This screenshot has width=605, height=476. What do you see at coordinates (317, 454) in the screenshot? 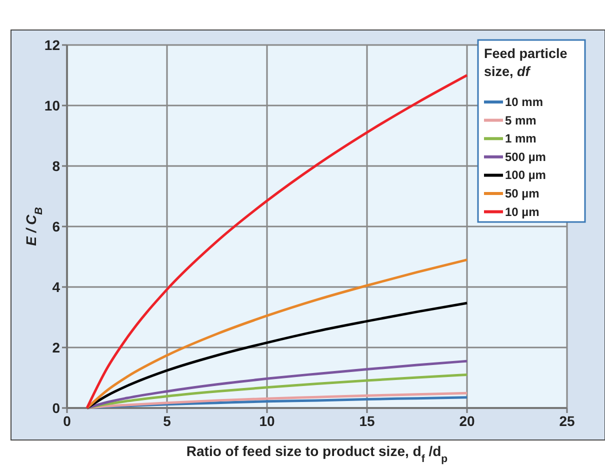
I see `x-axis-title: Ratio of feed size to product size, d$_{f}$ /d$_{p}$` at bounding box center [317, 454].